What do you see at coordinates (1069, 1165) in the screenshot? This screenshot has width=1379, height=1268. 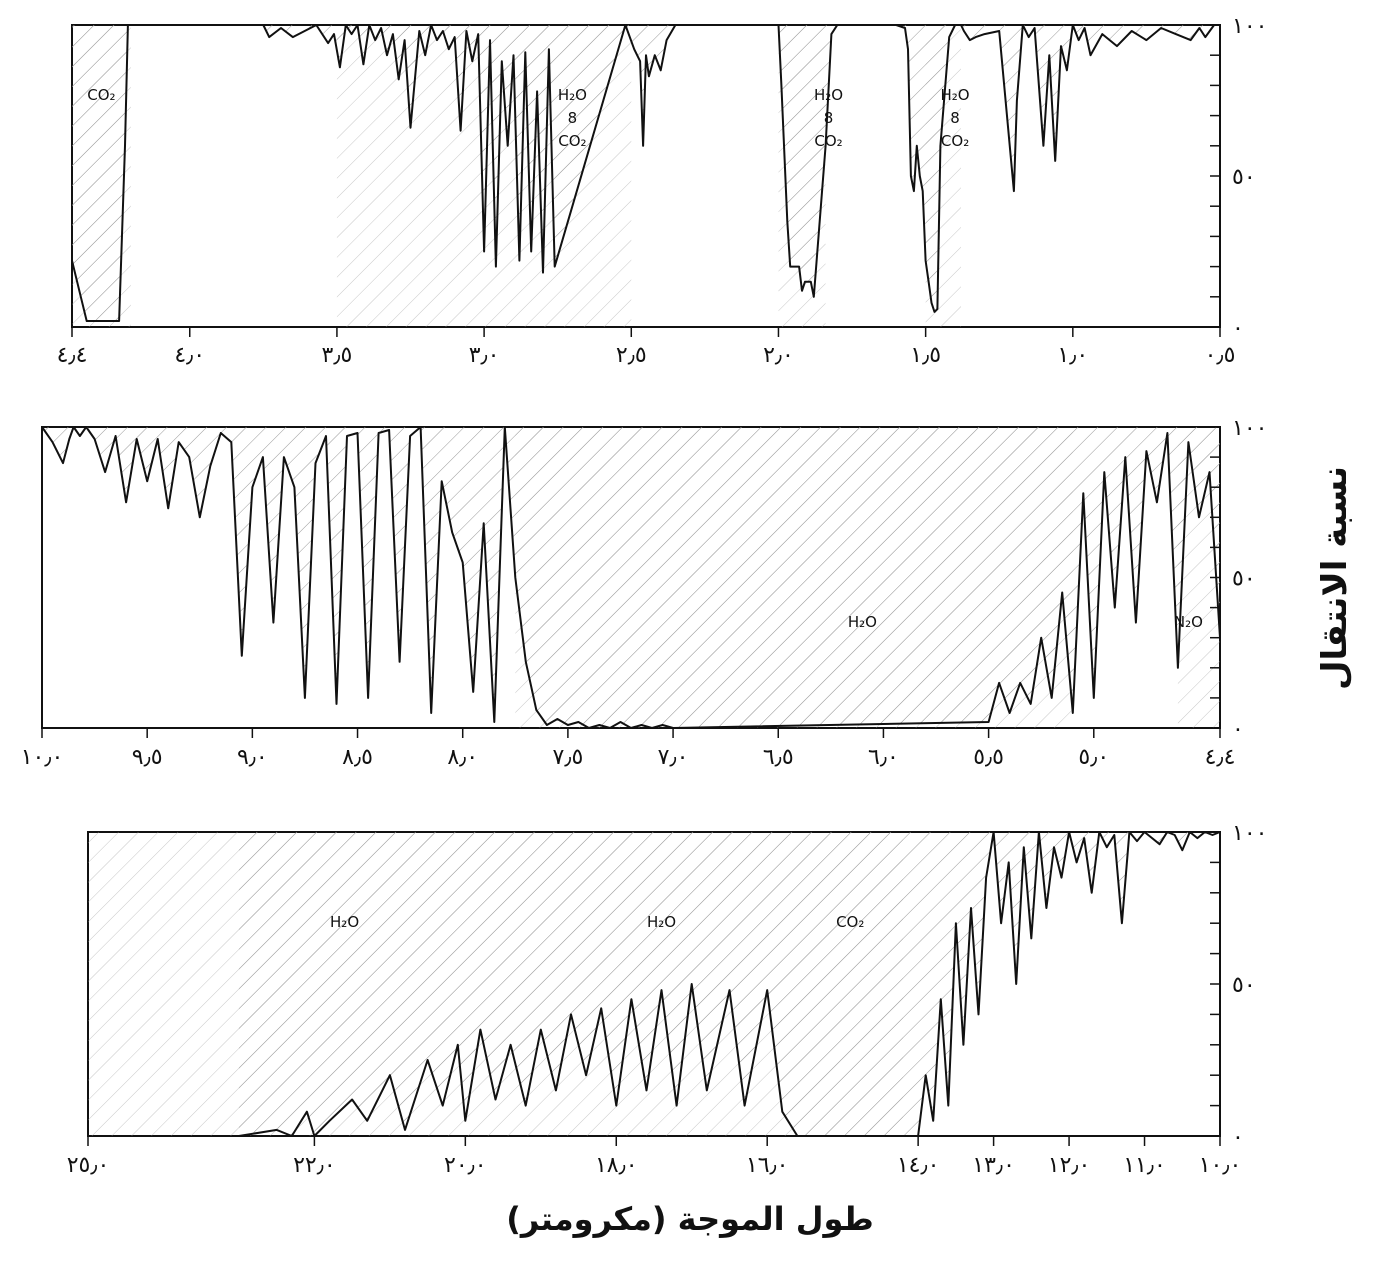 I see `x-tick-label: ١٢٫٠` at bounding box center [1069, 1165].